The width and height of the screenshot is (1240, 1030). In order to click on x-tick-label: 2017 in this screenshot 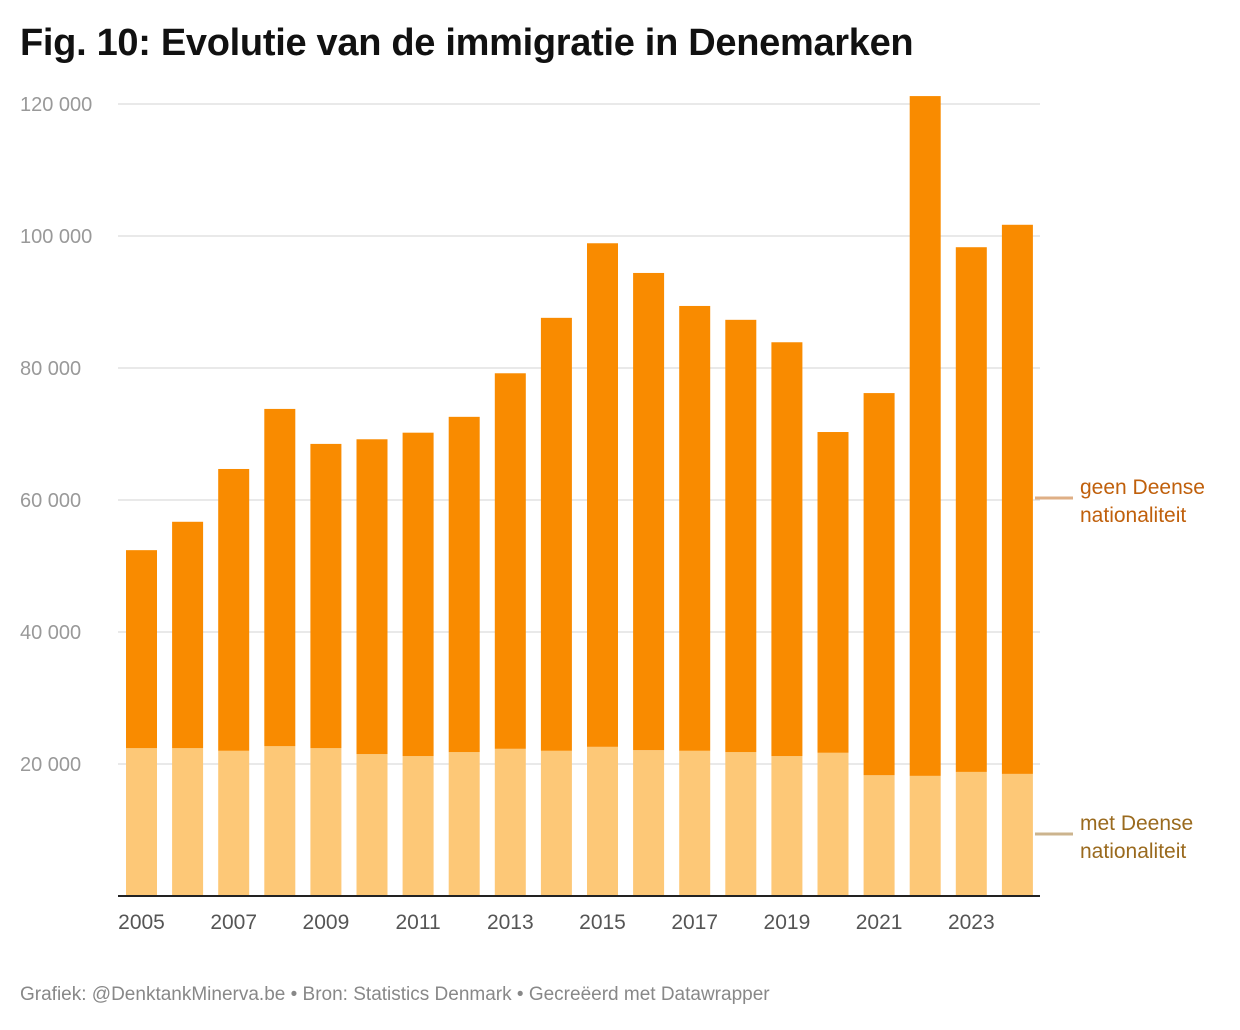, I will do `click(694, 922)`.